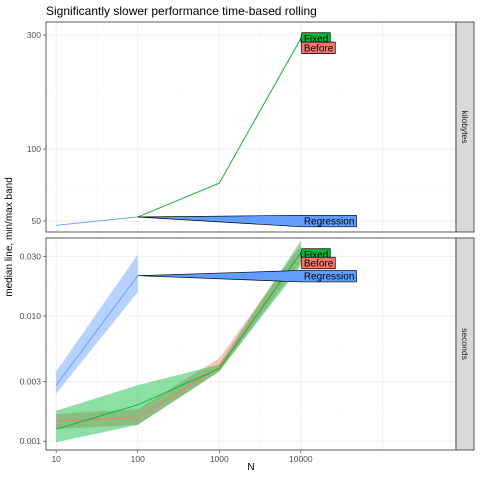 Image resolution: width=480 pixels, height=480 pixels. I want to click on x-tick-label: 100, so click(138, 459).